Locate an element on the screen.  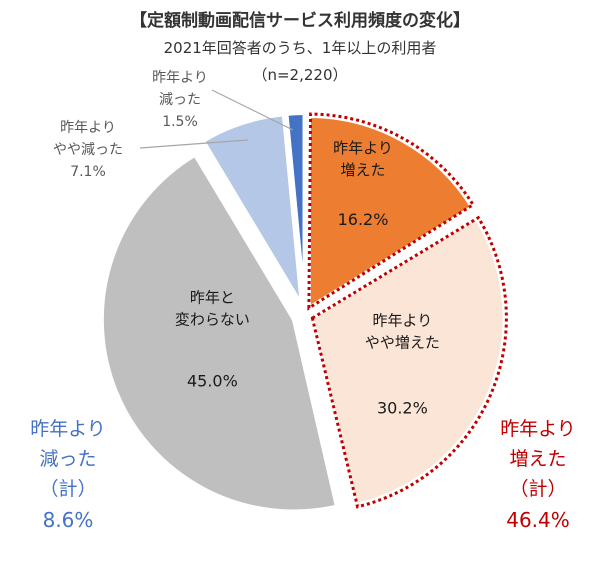
slice-label-4-line-1: 昨年より is located at coordinates (88, 128).